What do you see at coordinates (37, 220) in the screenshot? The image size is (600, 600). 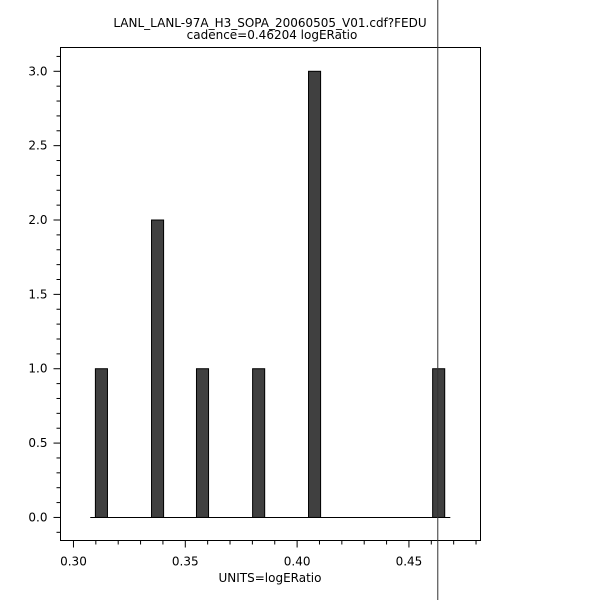 I see `y-tick-label: 2.0` at bounding box center [37, 220].